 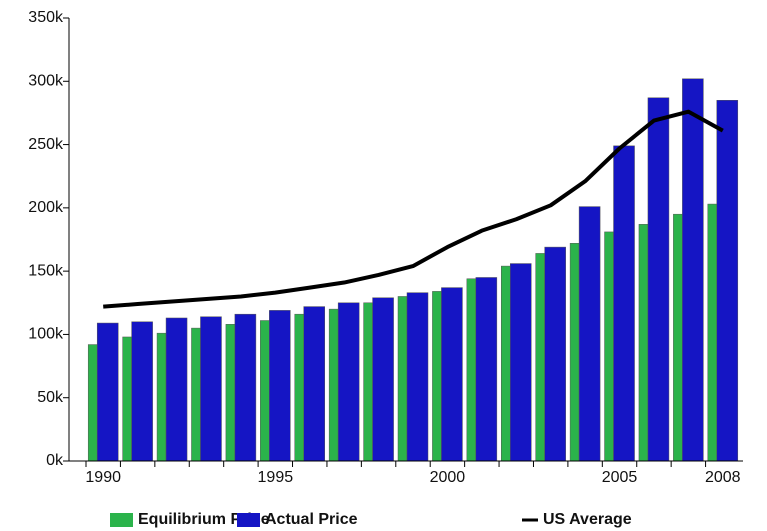 What do you see at coordinates (46, 270) in the screenshot?
I see `y-tick-label: 150k` at bounding box center [46, 270].